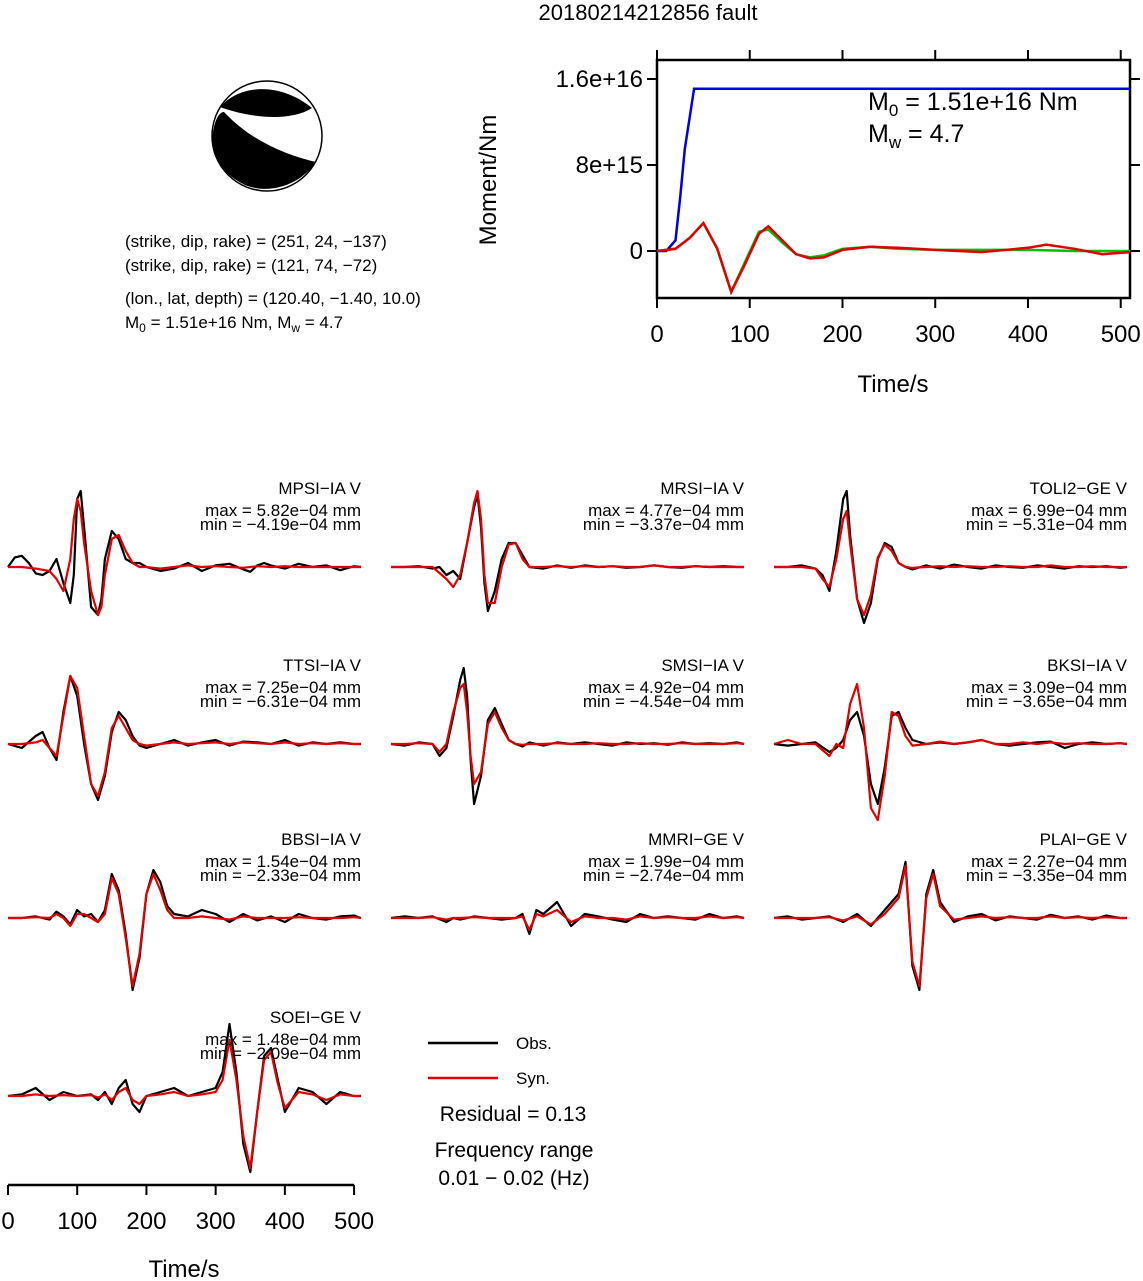 This screenshot has height=1281, width=1143. I want to click on frequency-range-label: Frequency range, so click(514, 1150).